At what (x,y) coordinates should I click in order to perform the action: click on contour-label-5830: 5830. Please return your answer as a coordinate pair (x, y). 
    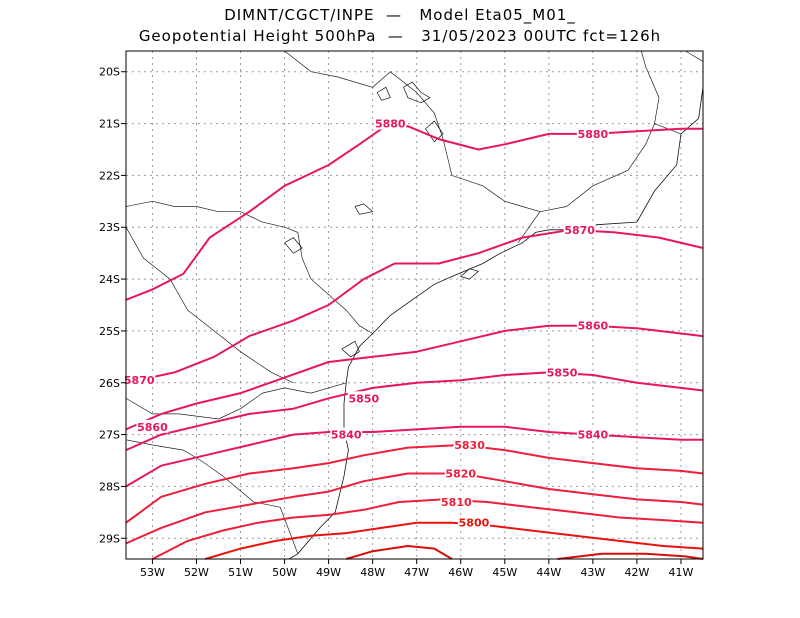
    Looking at the image, I should click on (469, 445).